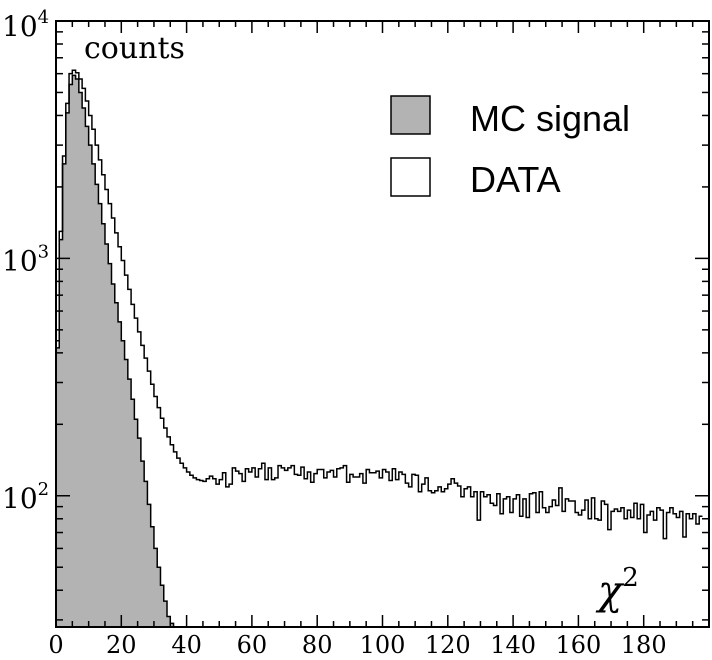 The width and height of the screenshot is (712, 660). Describe the element at coordinates (186, 645) in the screenshot. I see `x-tick-label: 40` at that location.